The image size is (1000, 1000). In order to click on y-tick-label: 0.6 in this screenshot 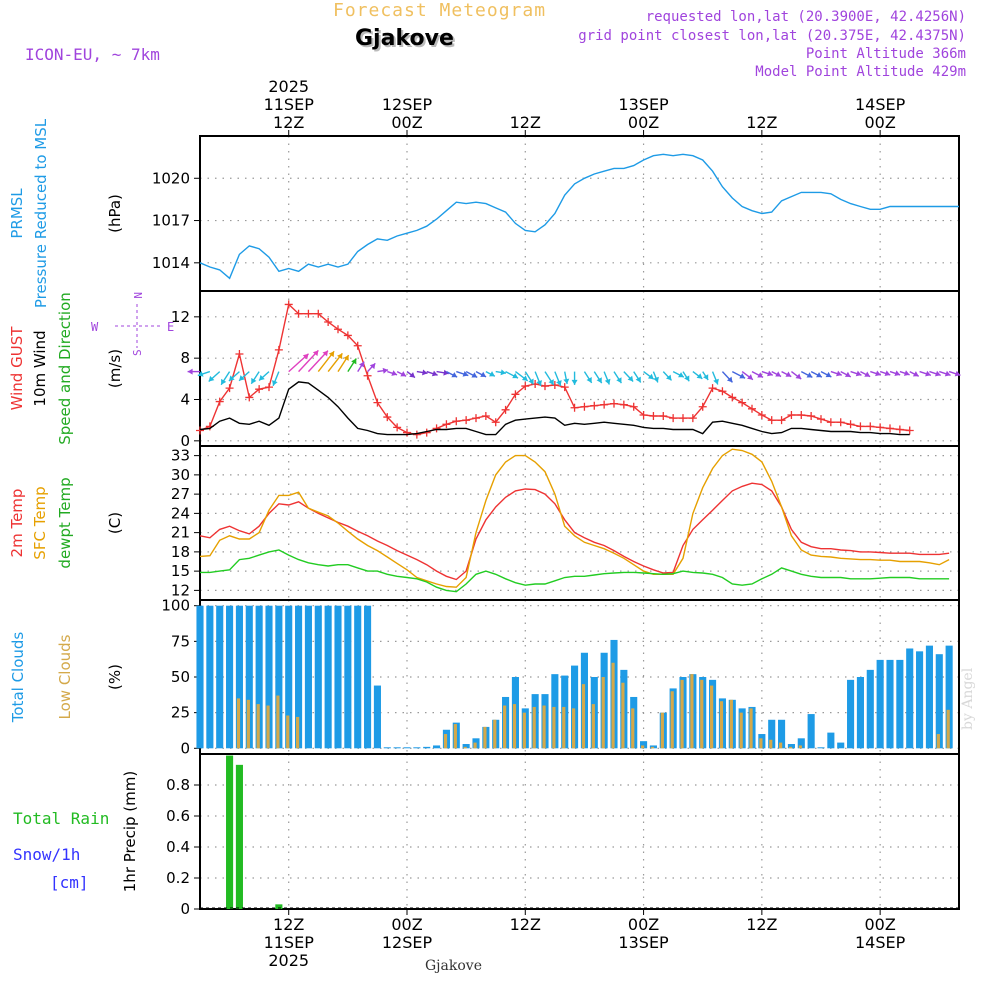, I will do `click(178, 816)`.